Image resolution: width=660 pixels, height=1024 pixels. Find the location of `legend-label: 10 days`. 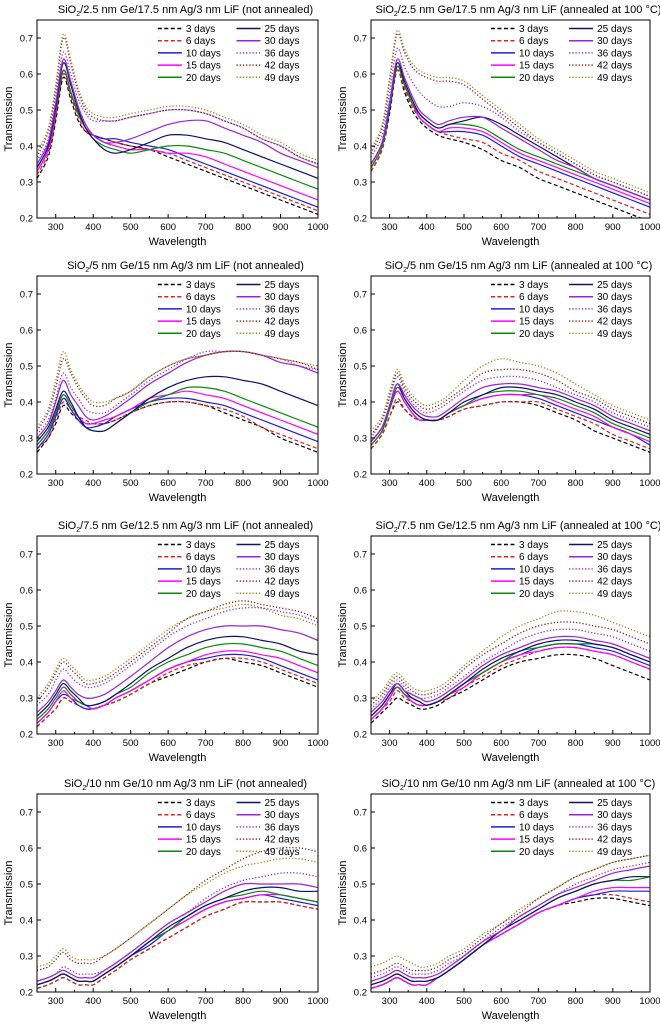

legend-label: 10 days is located at coordinates (536, 569).